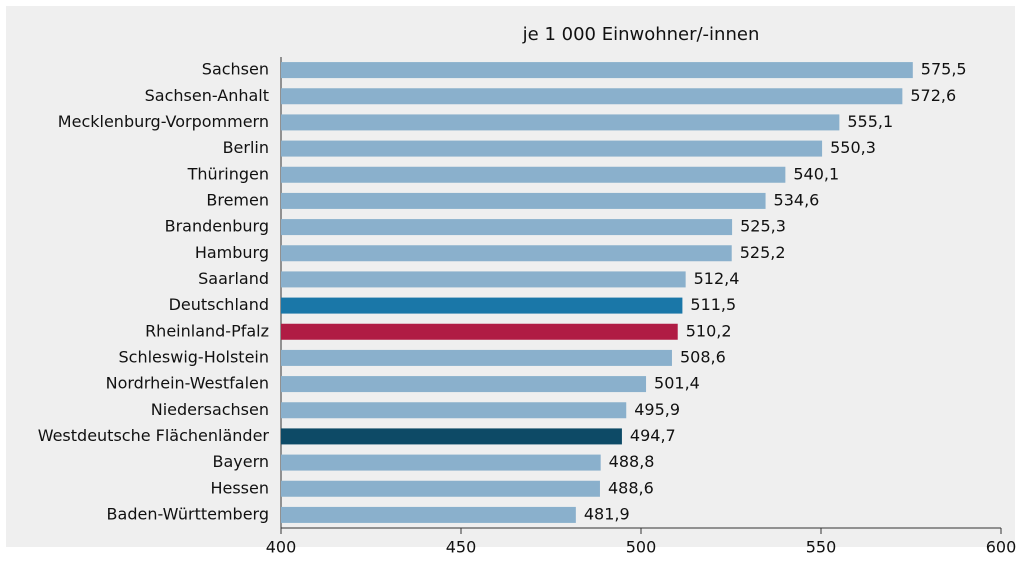  What do you see at coordinates (763, 252) in the screenshot?
I see `value-label: 525,2` at bounding box center [763, 252].